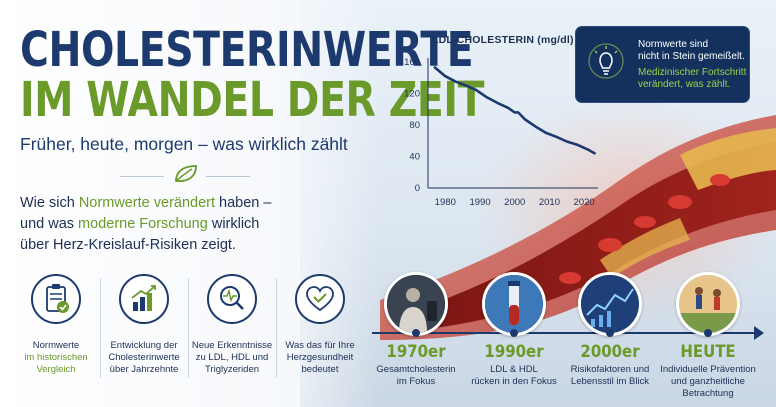 The width and height of the screenshot is (776, 407). Describe the element at coordinates (514, 304) in the screenshot. I see `timeline-photo-blood-sample` at that location.